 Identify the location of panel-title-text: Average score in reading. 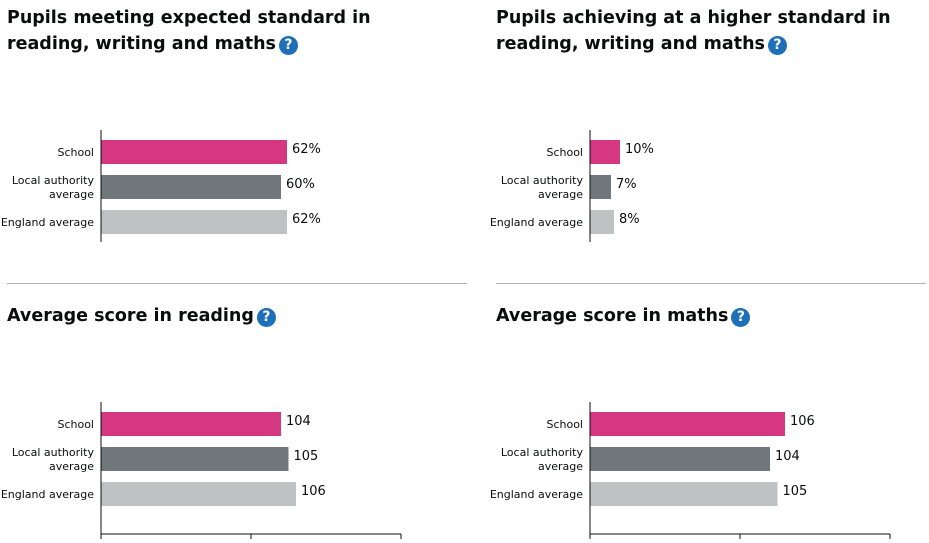
(130, 316).